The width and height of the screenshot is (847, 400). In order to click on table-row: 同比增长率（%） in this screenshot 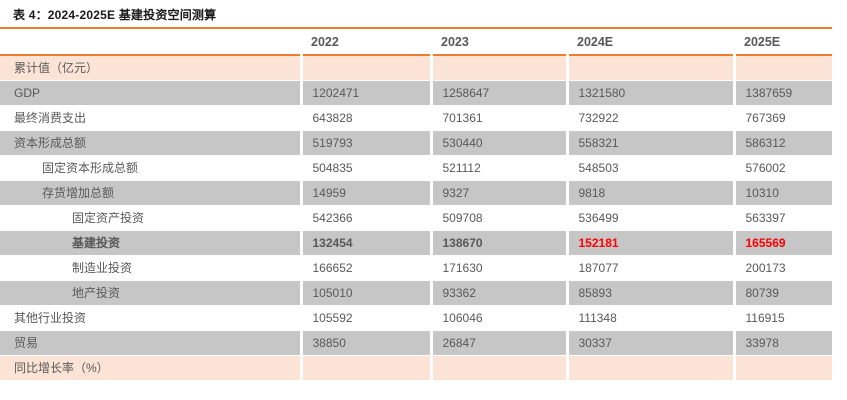, I will do `click(416, 368)`.